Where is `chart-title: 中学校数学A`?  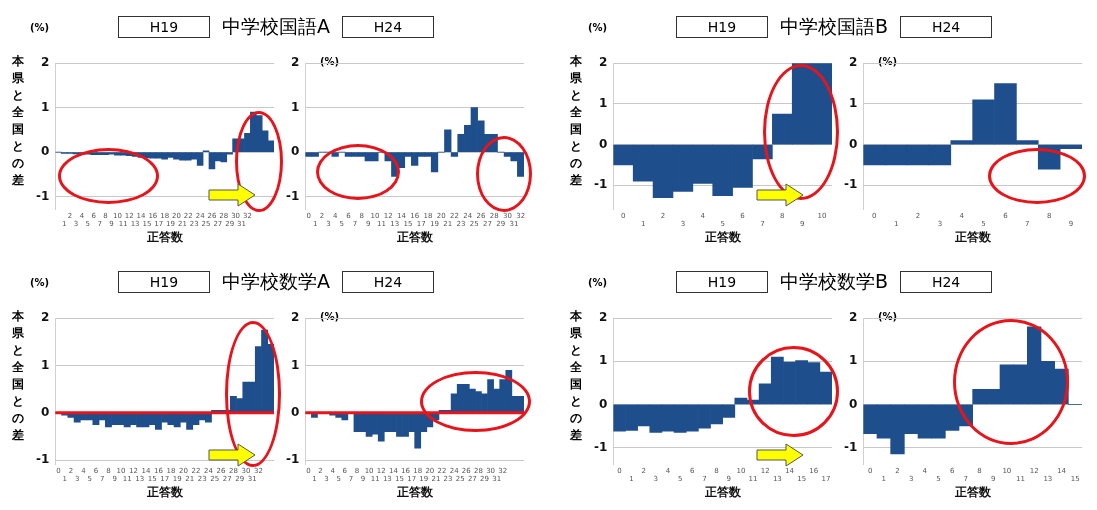 chart-title: 中学校数学A is located at coordinates (276, 281).